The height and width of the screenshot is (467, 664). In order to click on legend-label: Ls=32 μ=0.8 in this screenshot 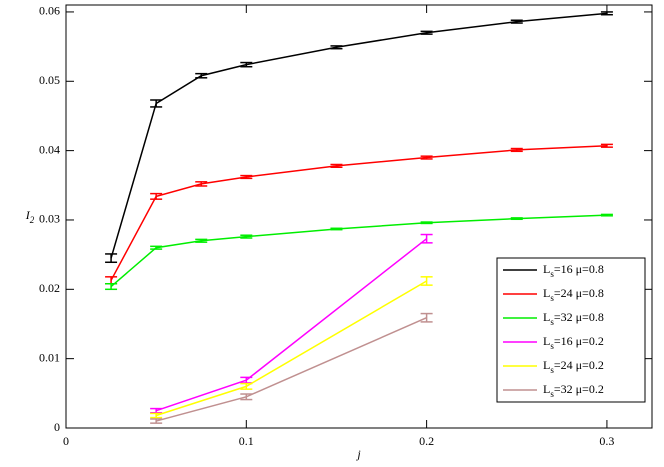, I will do `click(573, 318)`.